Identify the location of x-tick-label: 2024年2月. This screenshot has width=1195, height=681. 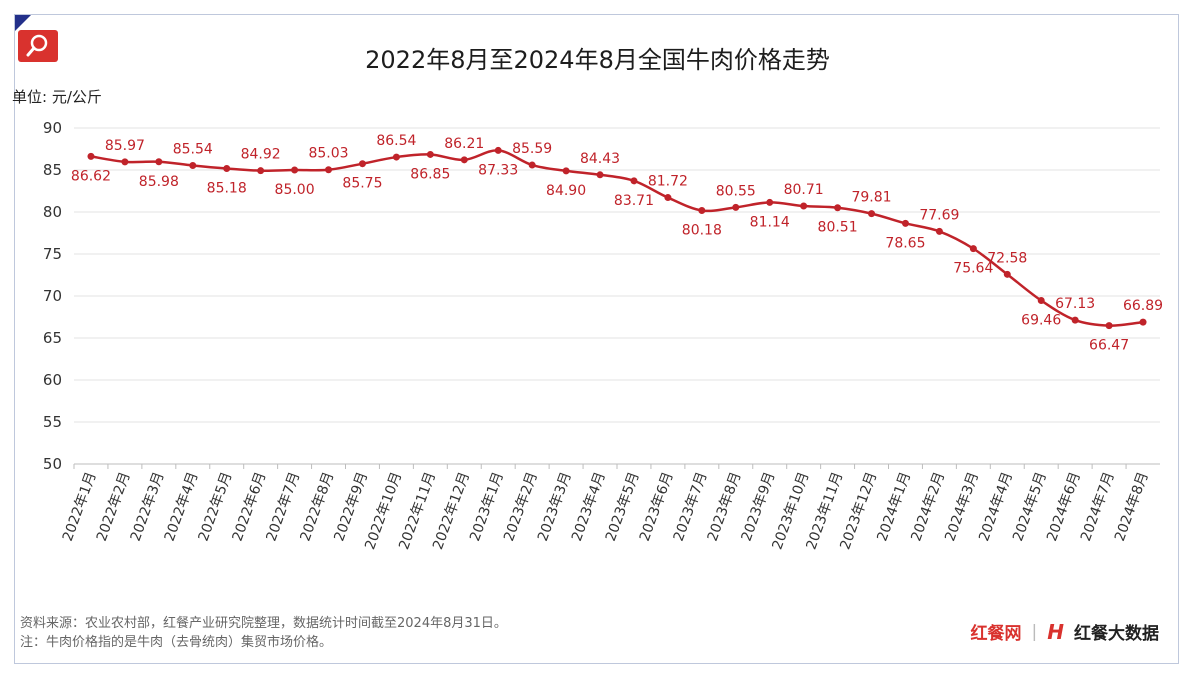
(928, 507).